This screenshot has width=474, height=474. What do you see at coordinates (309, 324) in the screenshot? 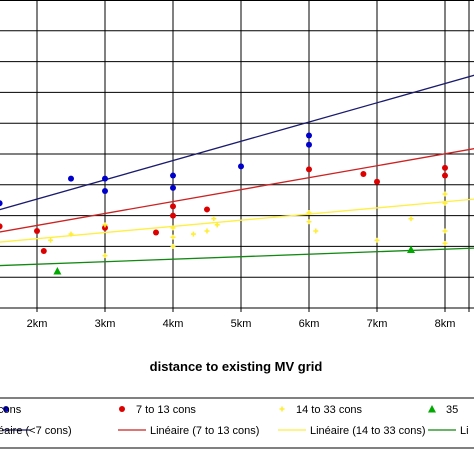
I see `x-tick-label: 6km` at bounding box center [309, 324].